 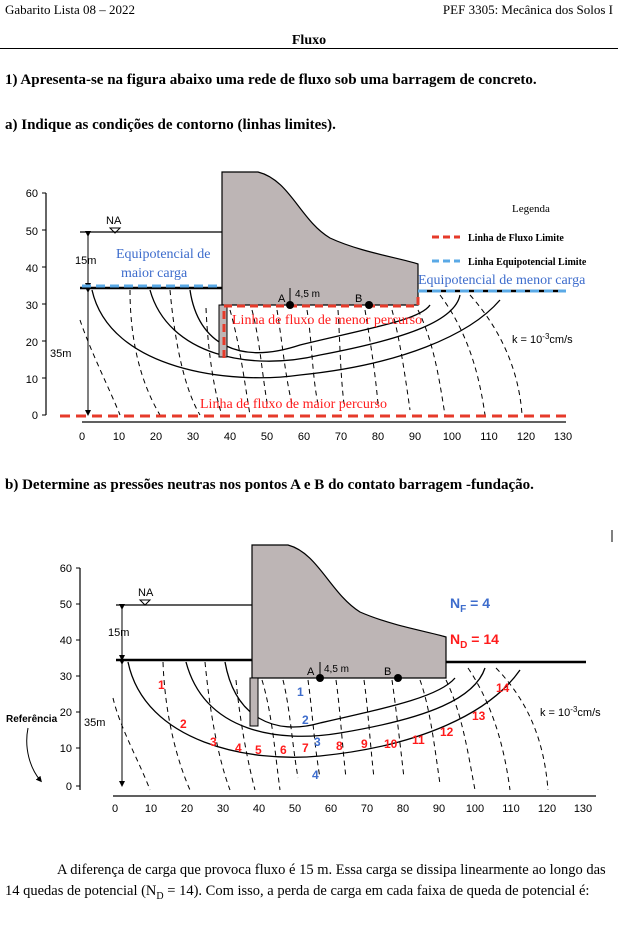 I want to click on annot-eq-low: Equipotencial de menor carga, so click(x=502, y=280).